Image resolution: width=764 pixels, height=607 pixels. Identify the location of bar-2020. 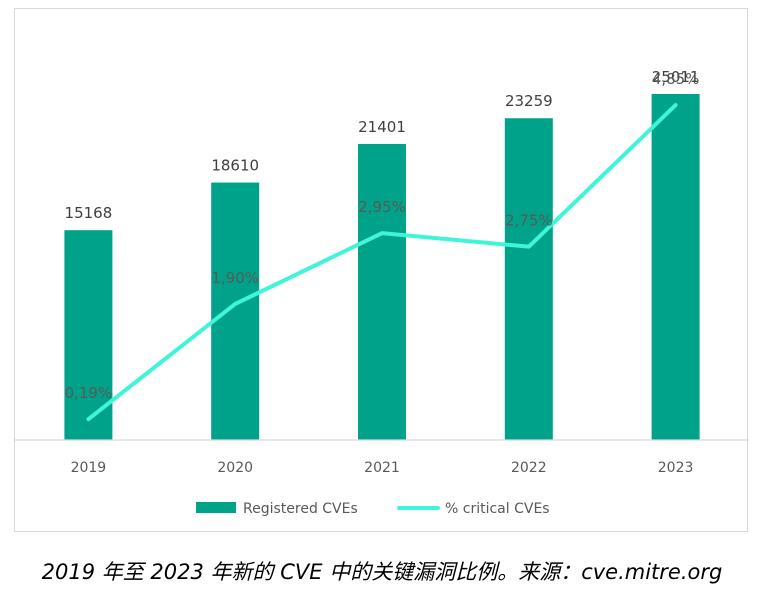
(235, 311).